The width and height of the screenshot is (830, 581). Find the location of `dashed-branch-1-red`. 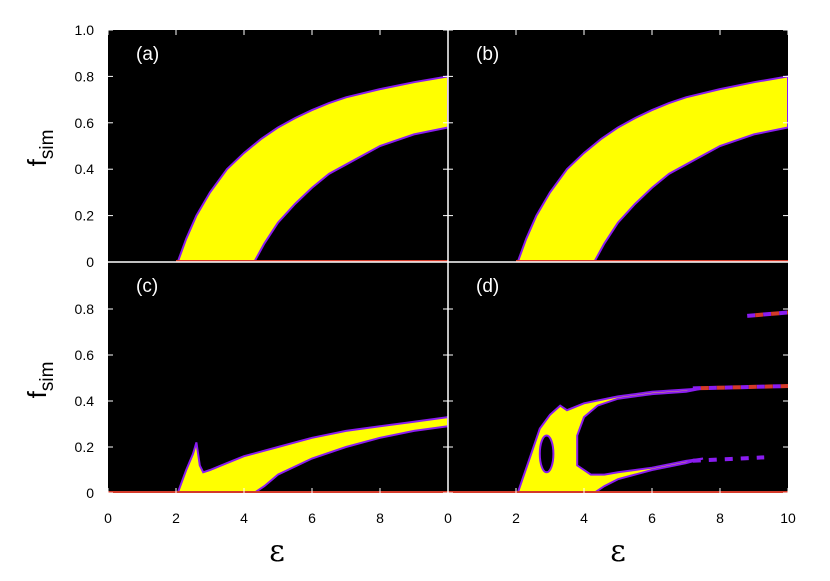

dashed-branch-1-red is located at coordinates (740, 387).